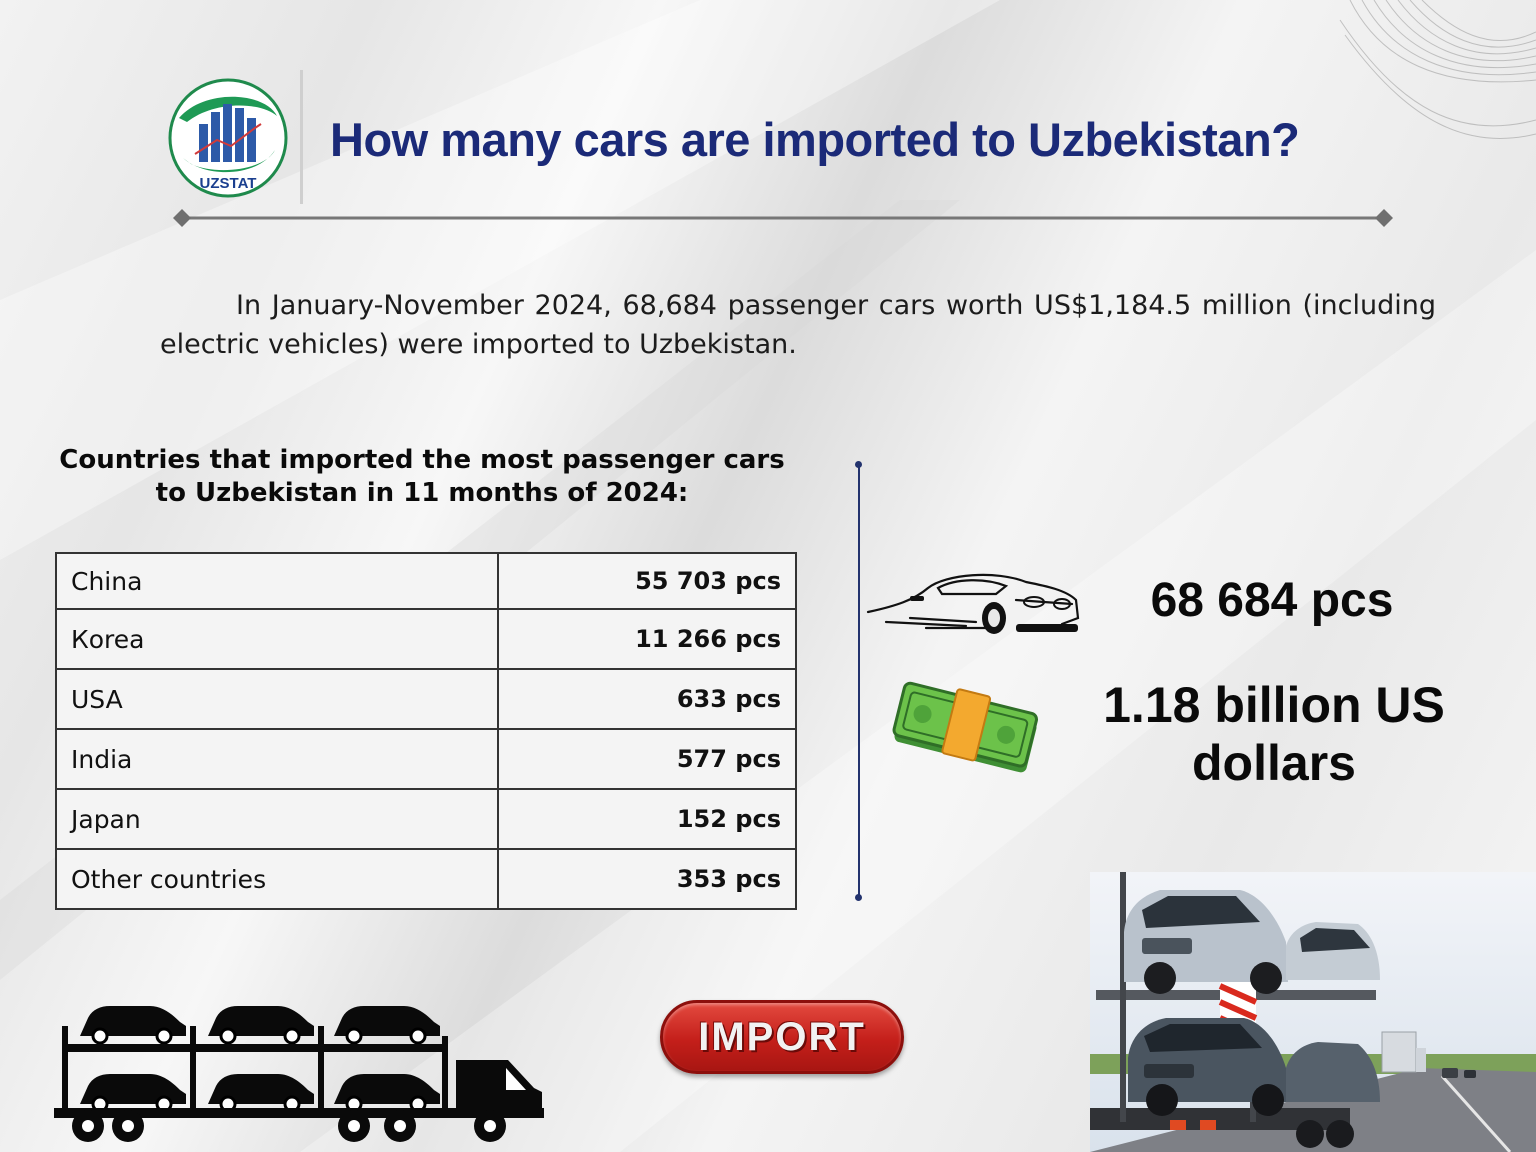 Image resolution: width=1536 pixels, height=1152 pixels. I want to click on import-badge: IMPORT, so click(782, 1037).